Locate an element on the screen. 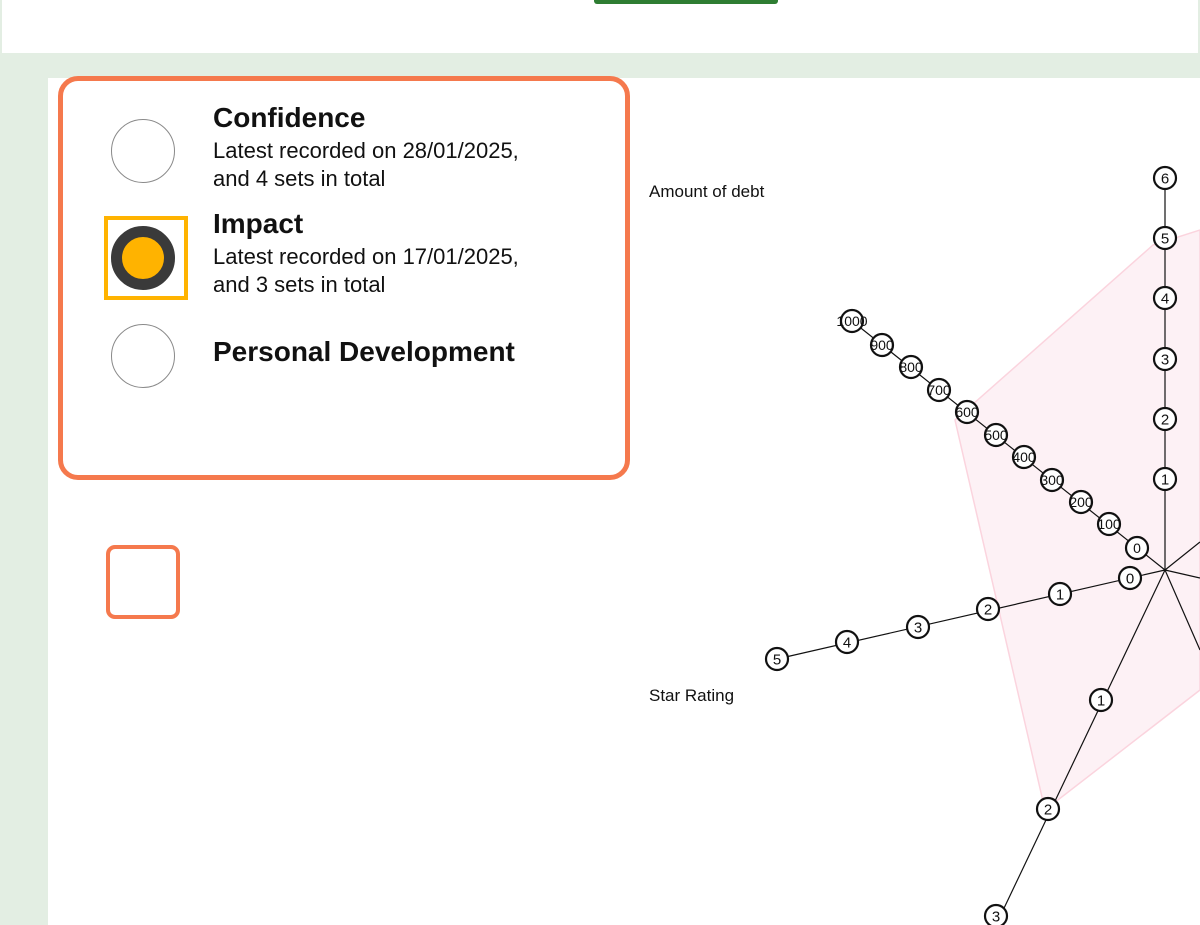 This screenshot has width=1200, height=925. debt-axis-tick: 1000 is located at coordinates (852, 321).